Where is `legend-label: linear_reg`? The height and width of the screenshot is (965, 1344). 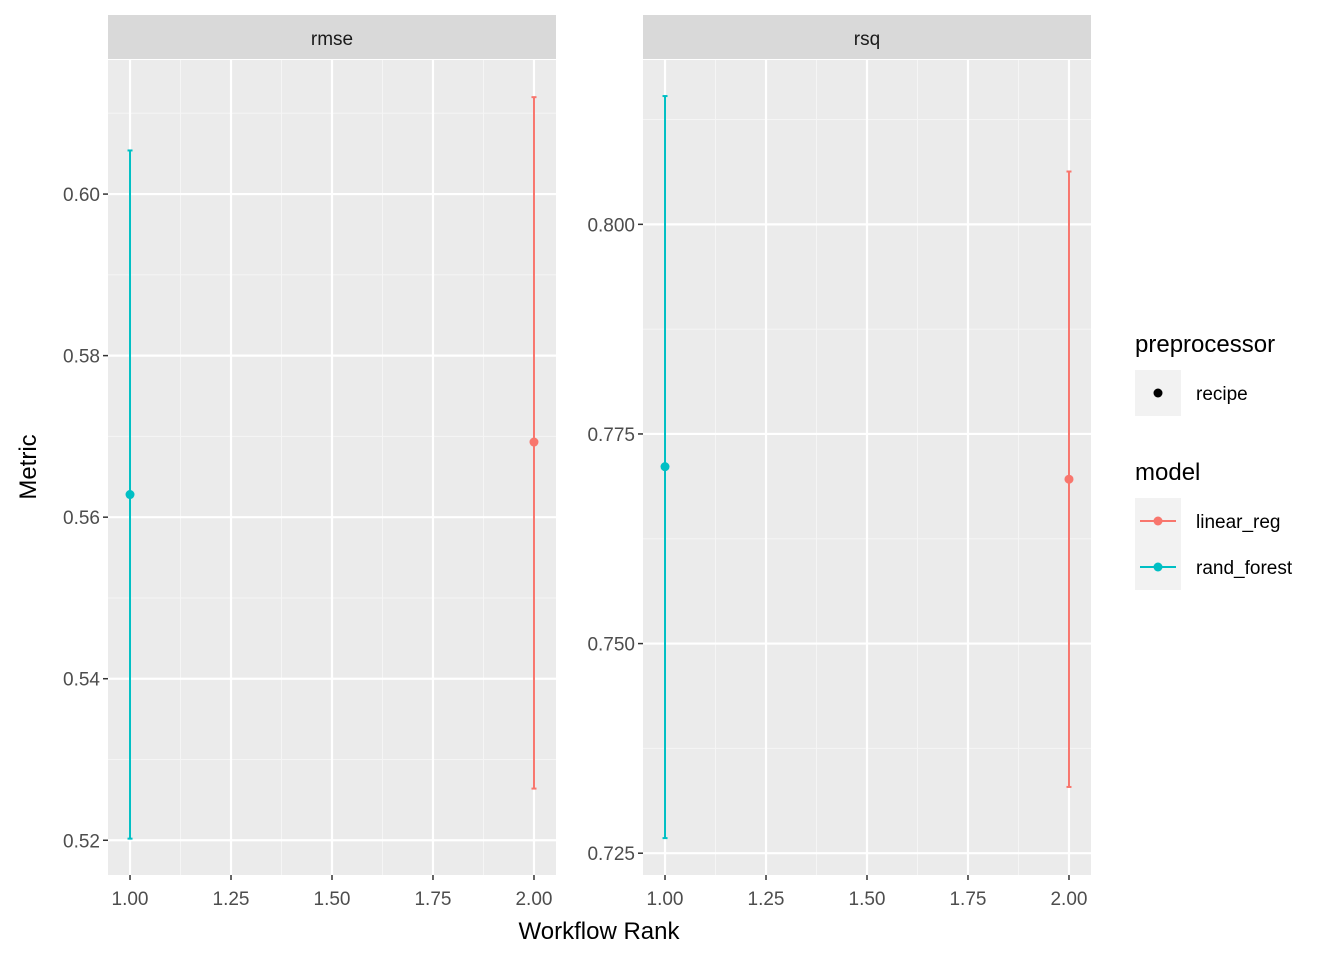 legend-label: linear_reg is located at coordinates (1238, 522).